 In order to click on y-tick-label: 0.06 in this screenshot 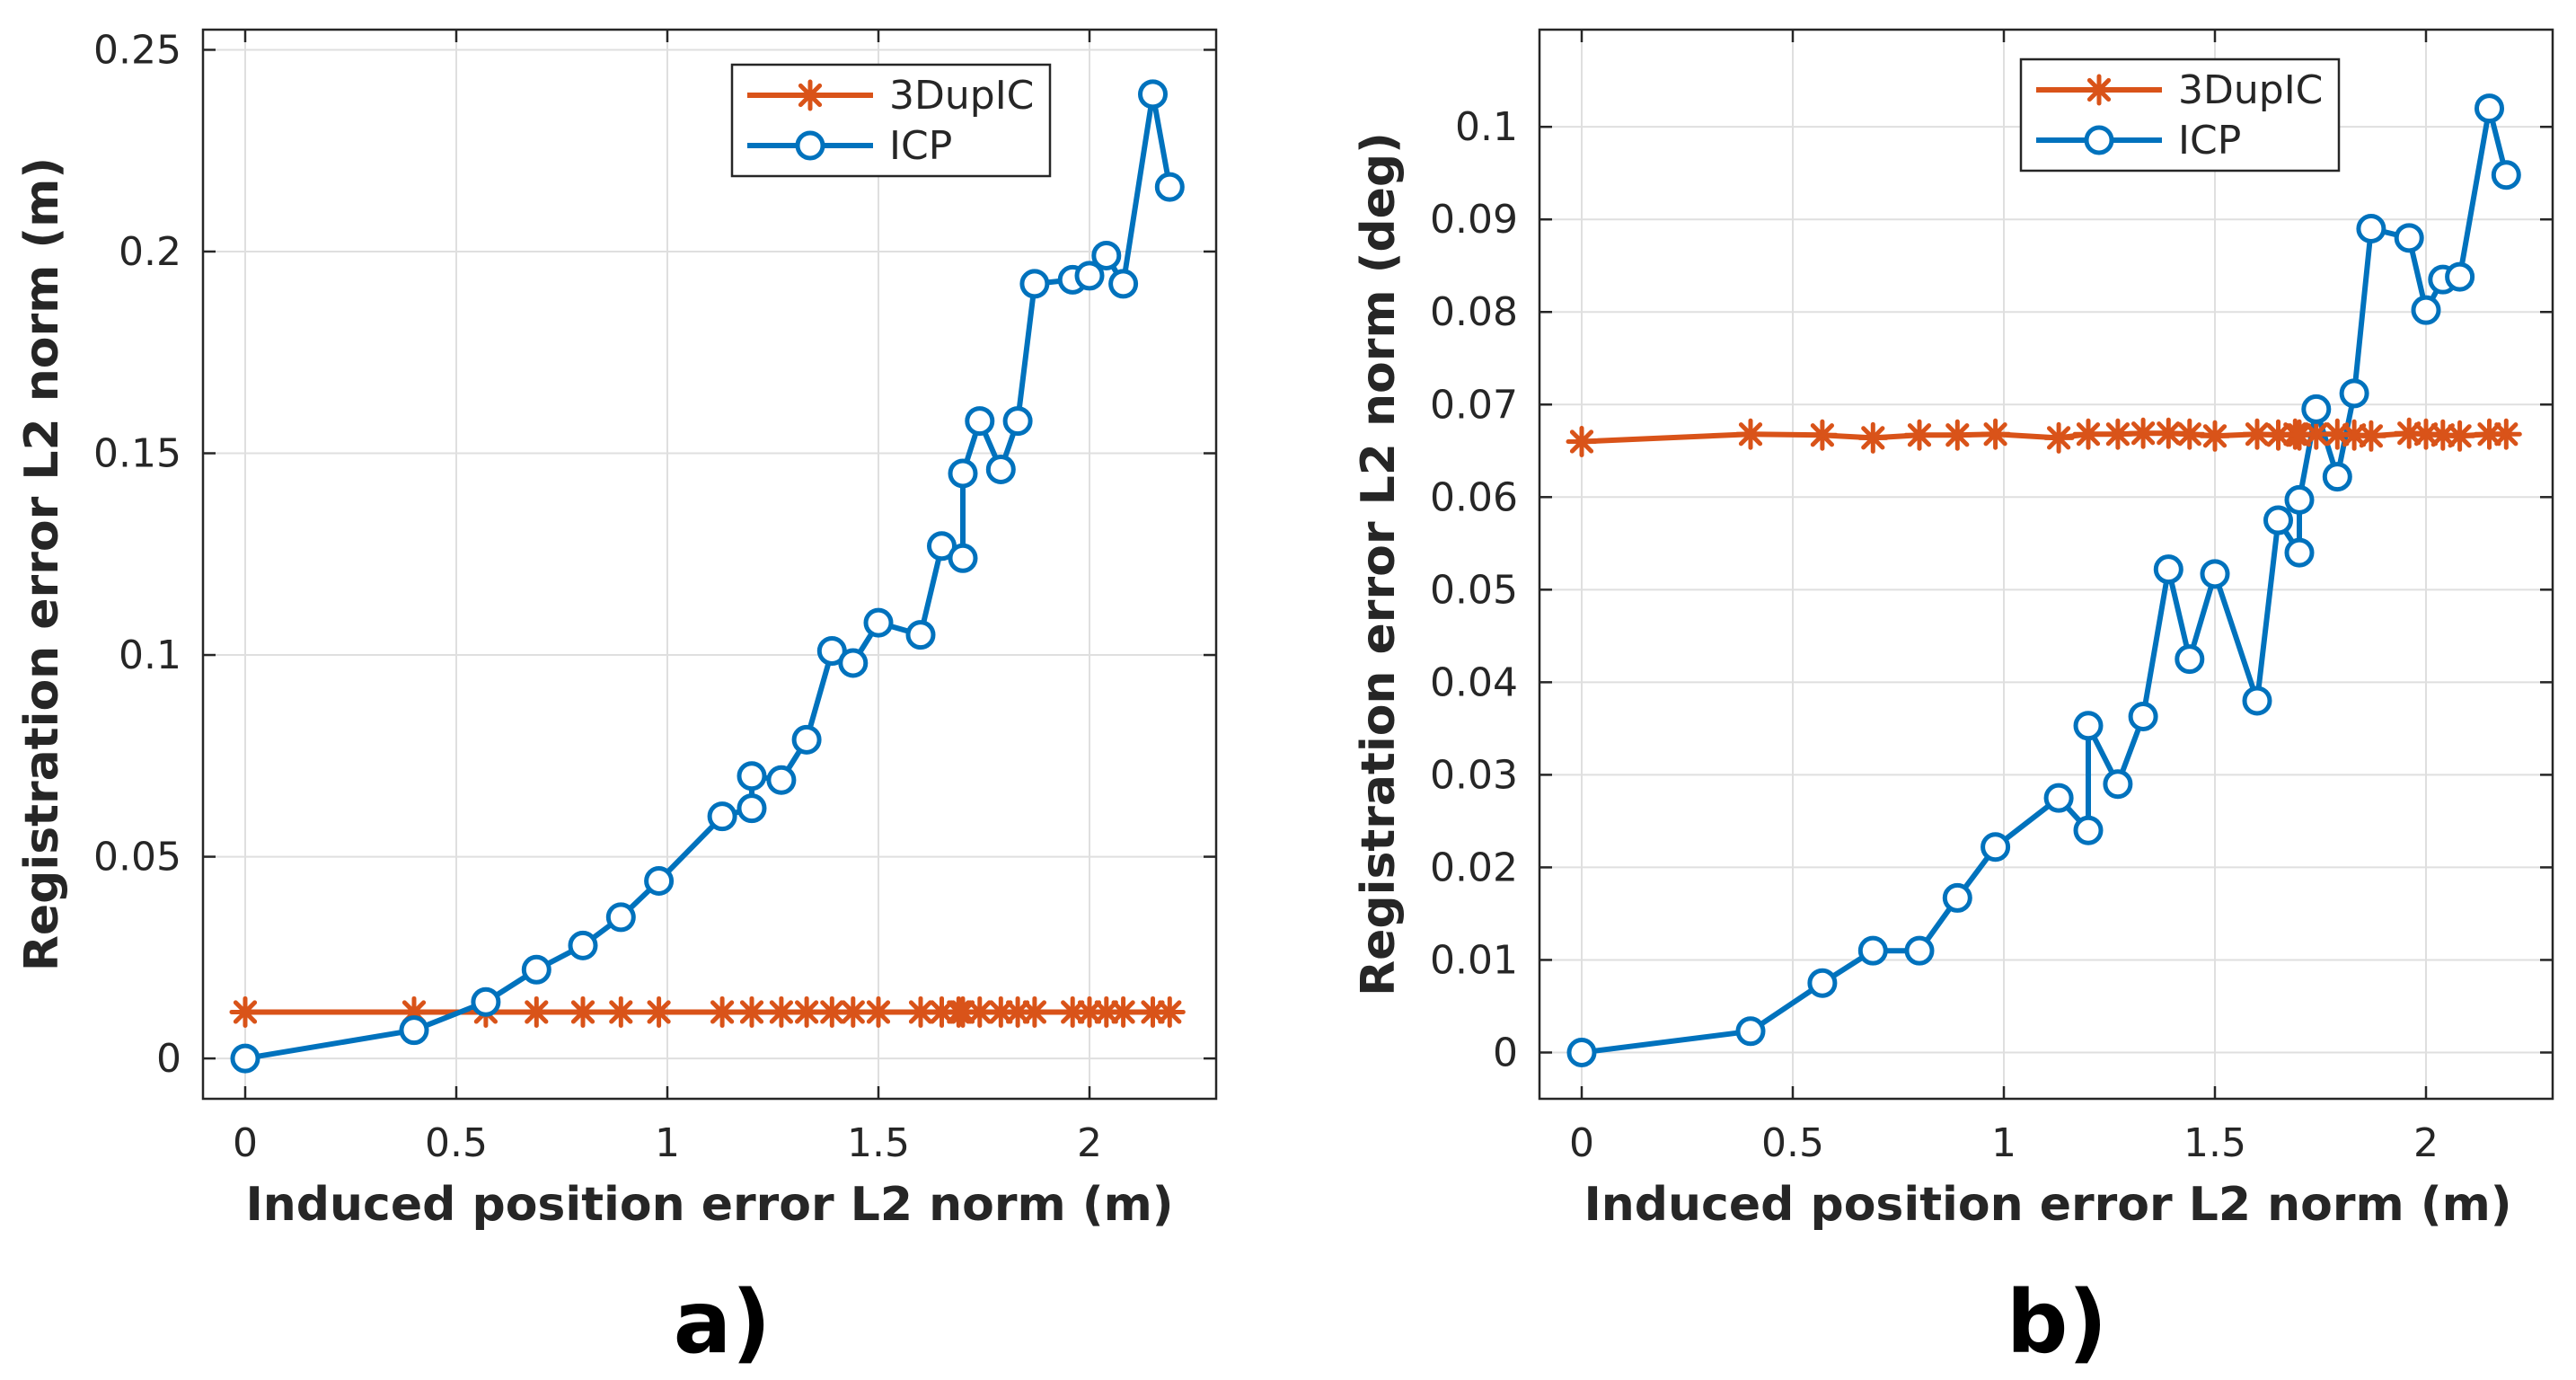, I will do `click(1474, 497)`.